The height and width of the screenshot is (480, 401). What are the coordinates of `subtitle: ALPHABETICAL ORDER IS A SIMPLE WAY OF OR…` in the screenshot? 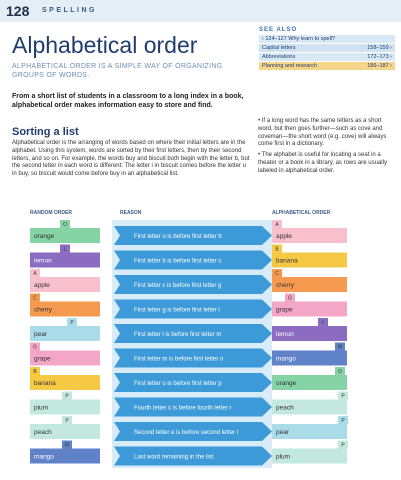 It's located at (117, 71).